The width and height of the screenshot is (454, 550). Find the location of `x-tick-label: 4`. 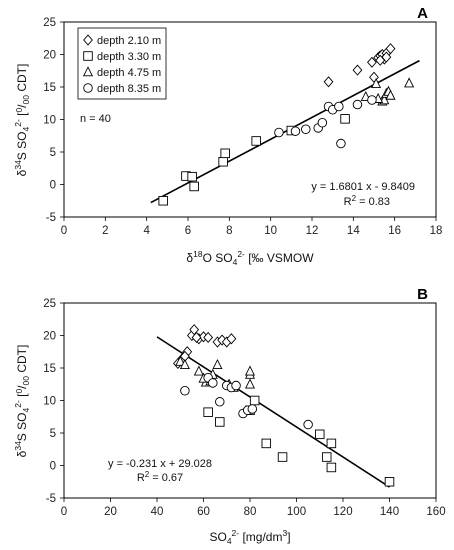

x-tick-label: 4 is located at coordinates (146, 231).